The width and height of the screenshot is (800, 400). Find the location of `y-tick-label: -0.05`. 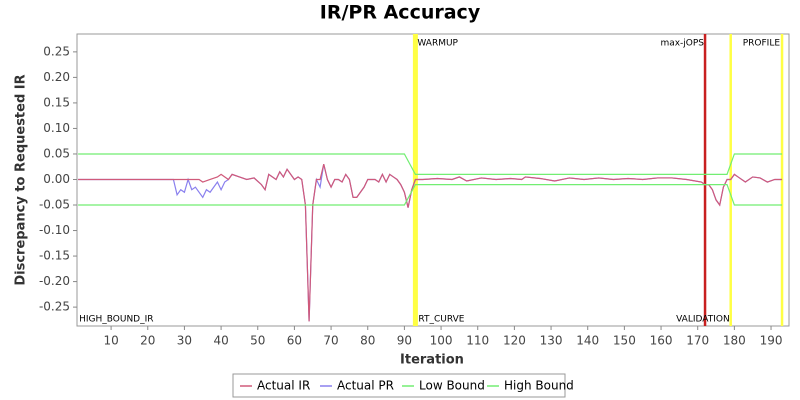

y-tick-label: -0.05 is located at coordinates (54, 205).